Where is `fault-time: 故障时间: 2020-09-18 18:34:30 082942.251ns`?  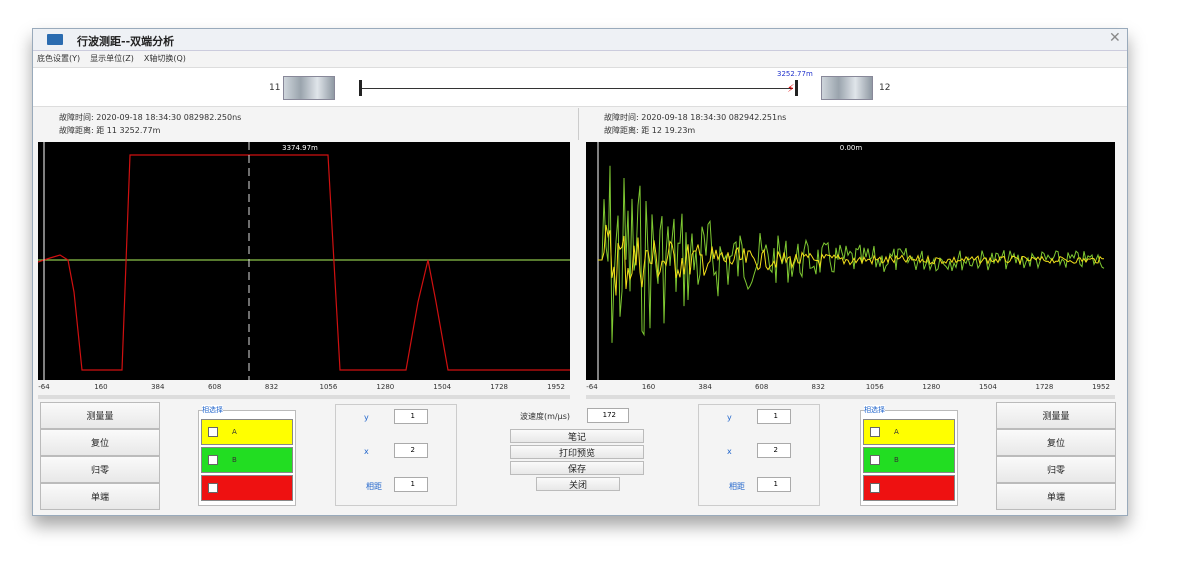
fault-time: 故障时间: 2020-09-18 18:34:30 082942.251ns is located at coordinates (695, 117).